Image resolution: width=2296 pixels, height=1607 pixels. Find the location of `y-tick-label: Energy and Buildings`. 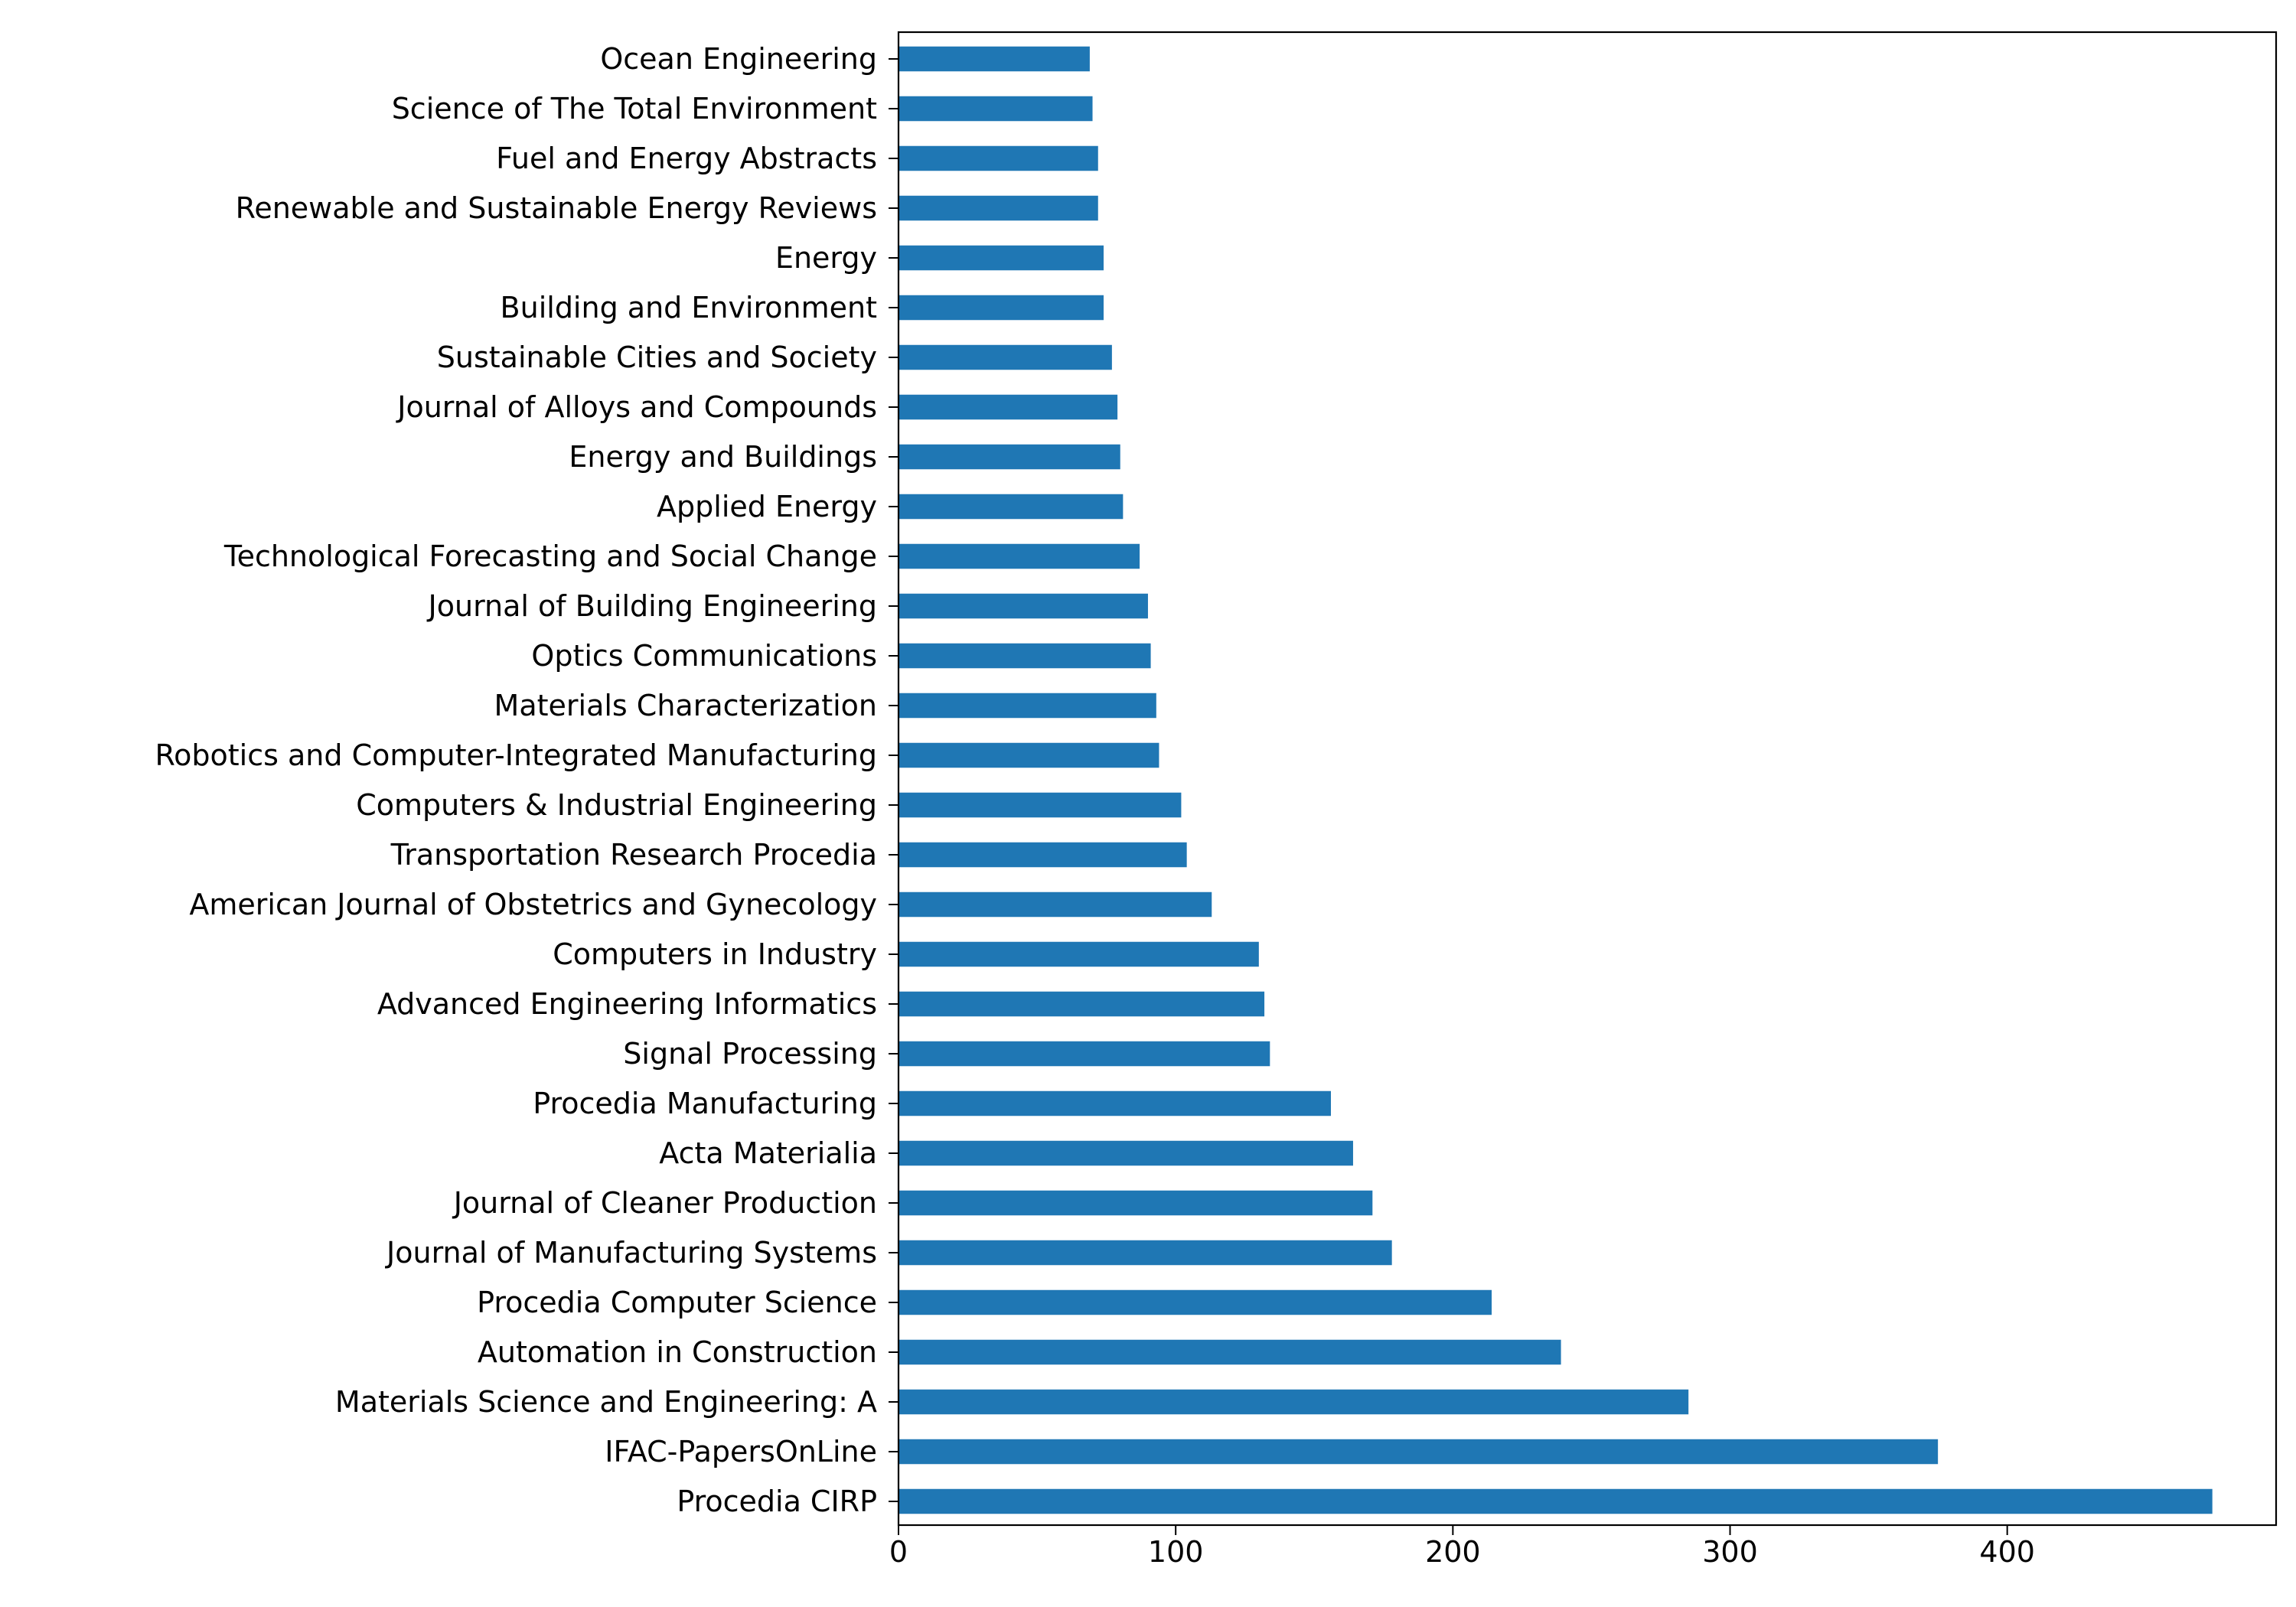

y-tick-label: Energy and Buildings is located at coordinates (723, 457).